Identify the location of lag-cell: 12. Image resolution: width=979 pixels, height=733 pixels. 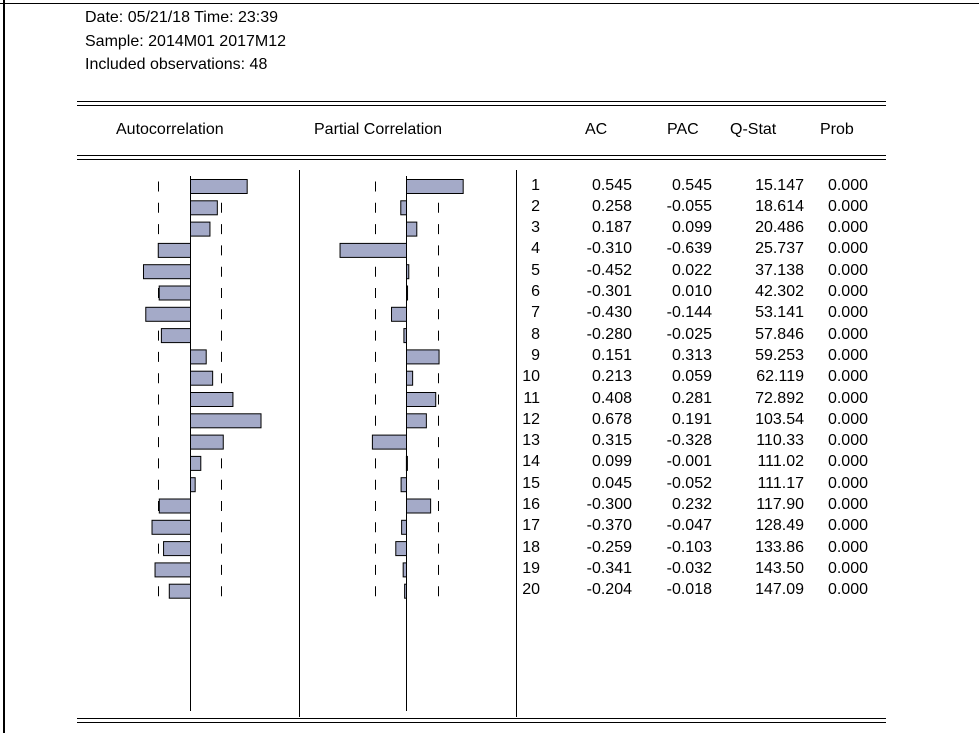
(531, 419).